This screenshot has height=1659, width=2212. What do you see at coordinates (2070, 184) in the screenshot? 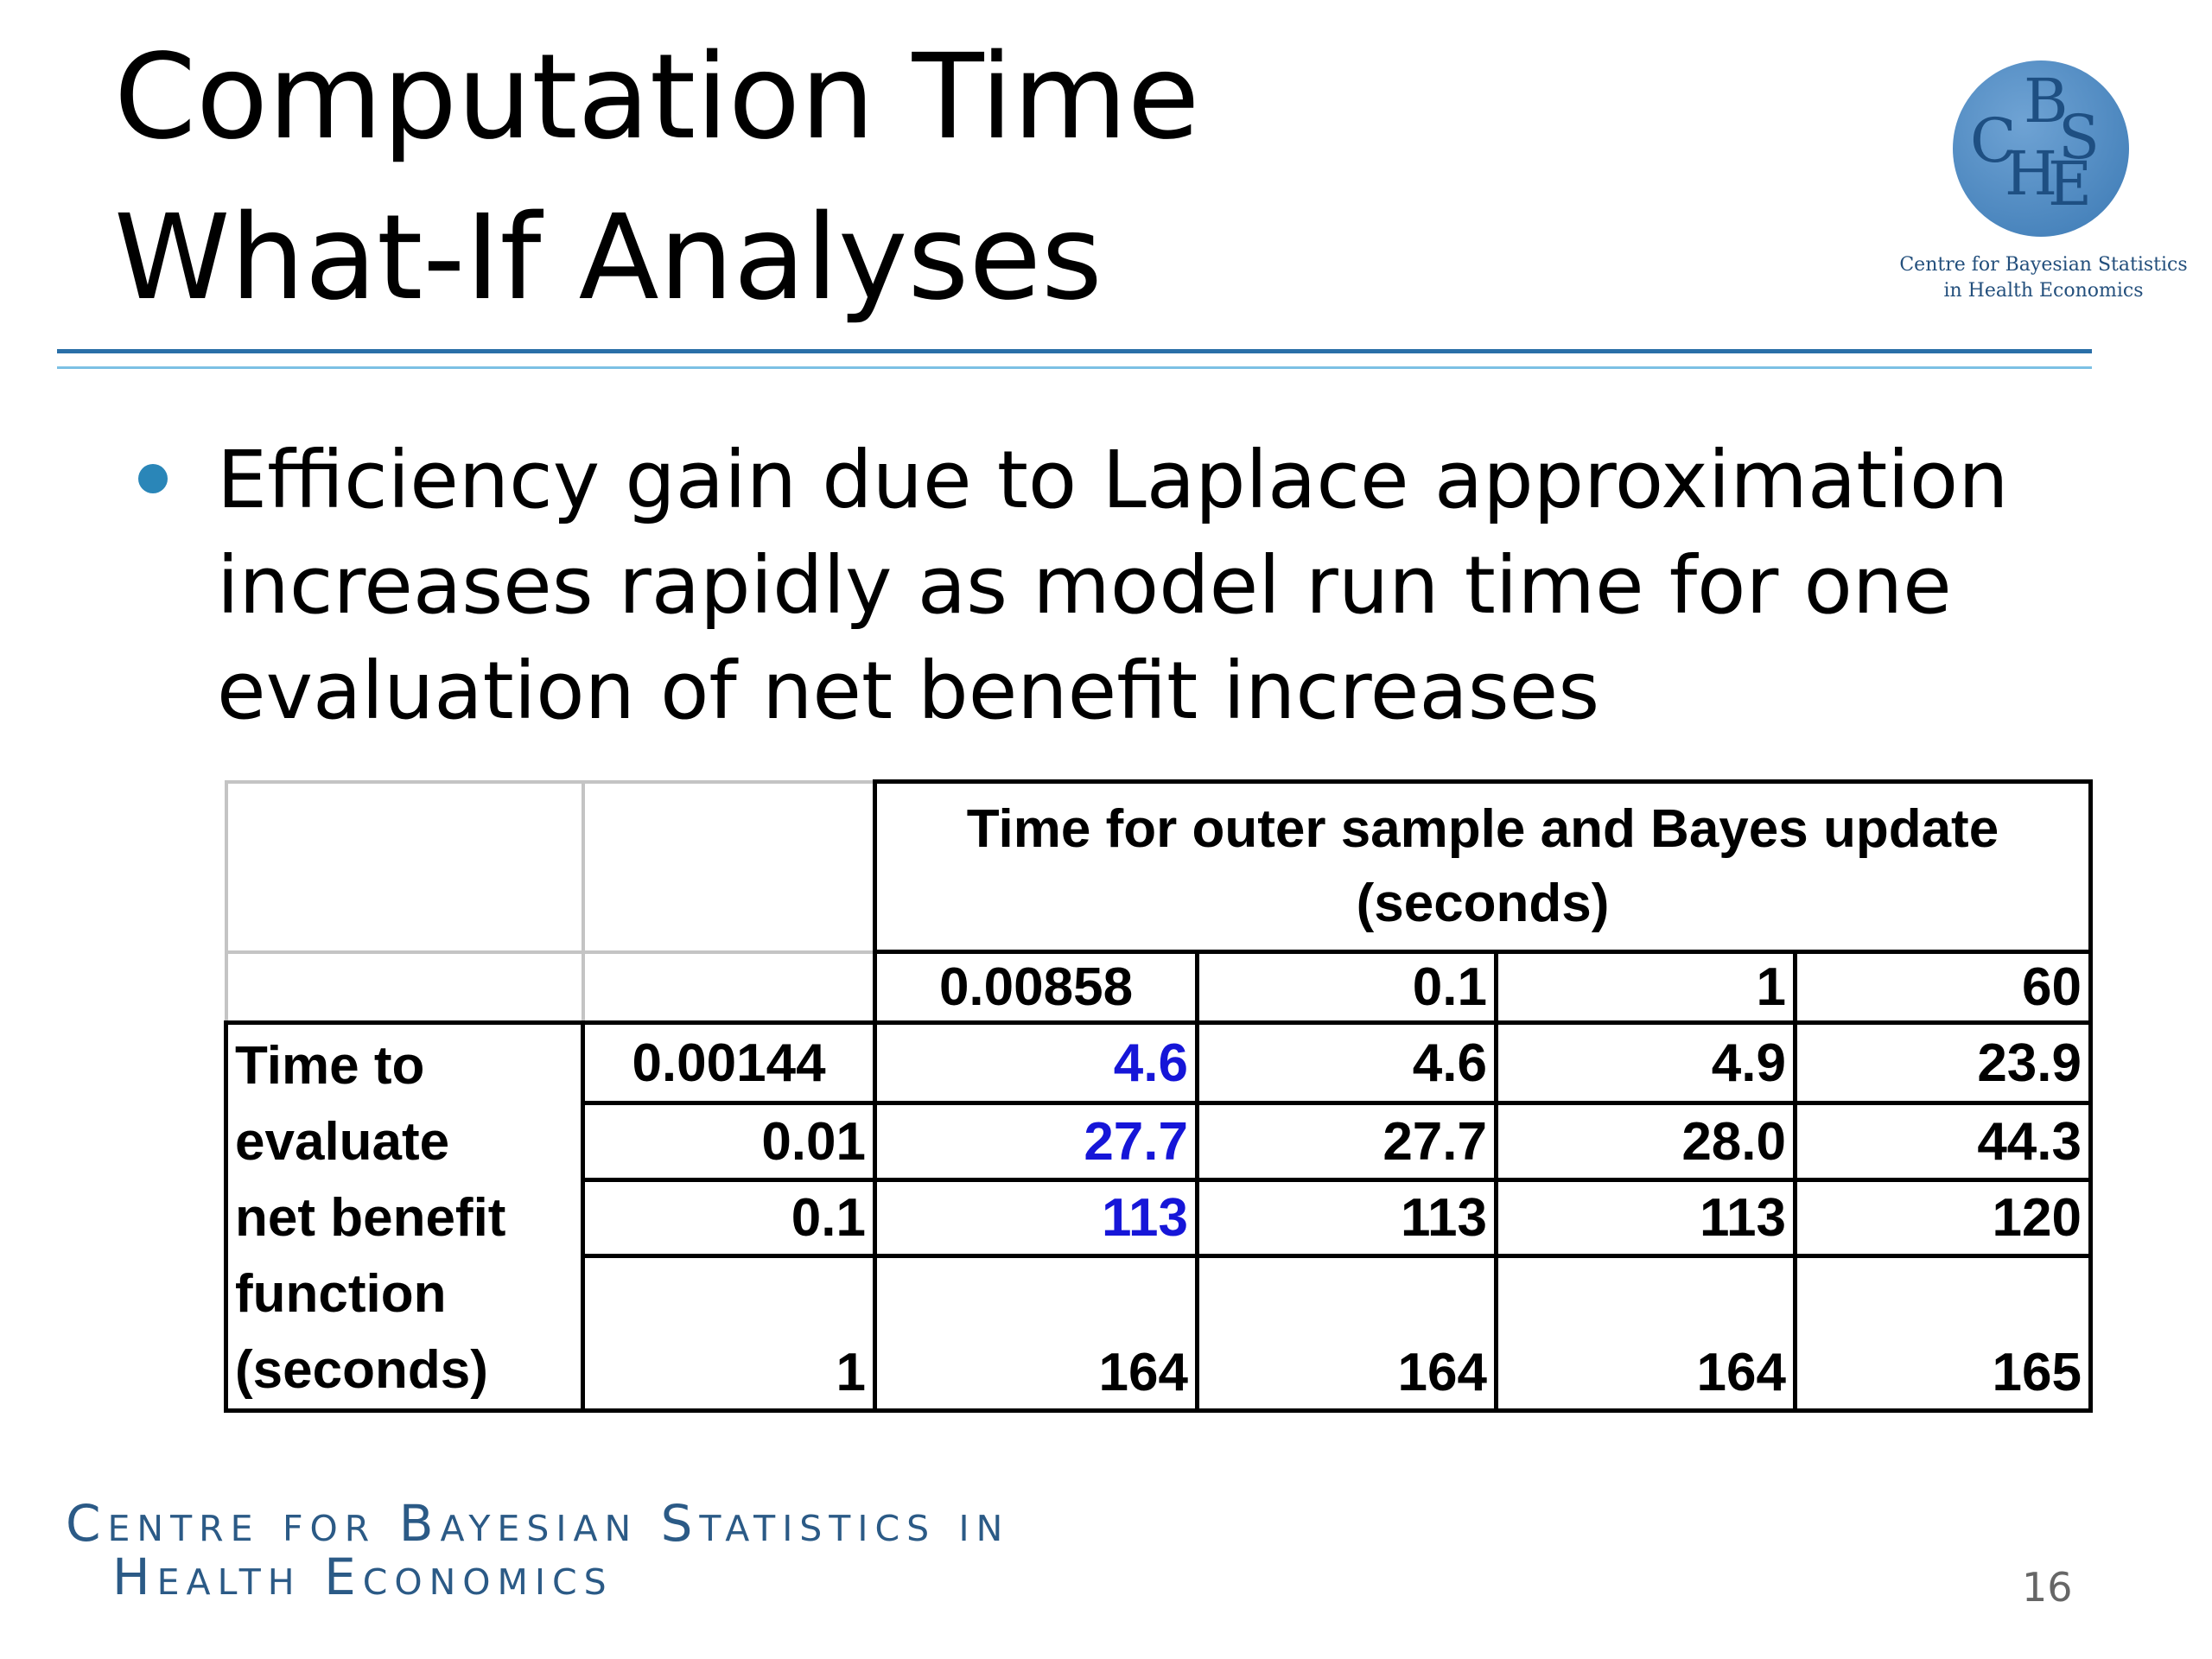
I see `logo-letter: E` at bounding box center [2070, 184].